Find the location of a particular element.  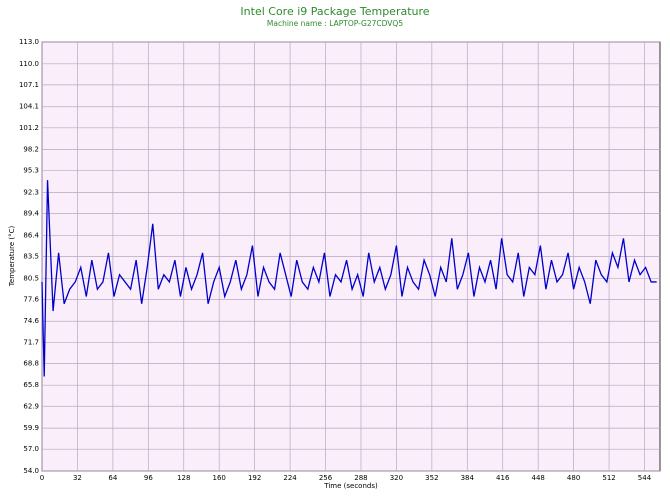

x-tick-label: 480 is located at coordinates (573, 478).